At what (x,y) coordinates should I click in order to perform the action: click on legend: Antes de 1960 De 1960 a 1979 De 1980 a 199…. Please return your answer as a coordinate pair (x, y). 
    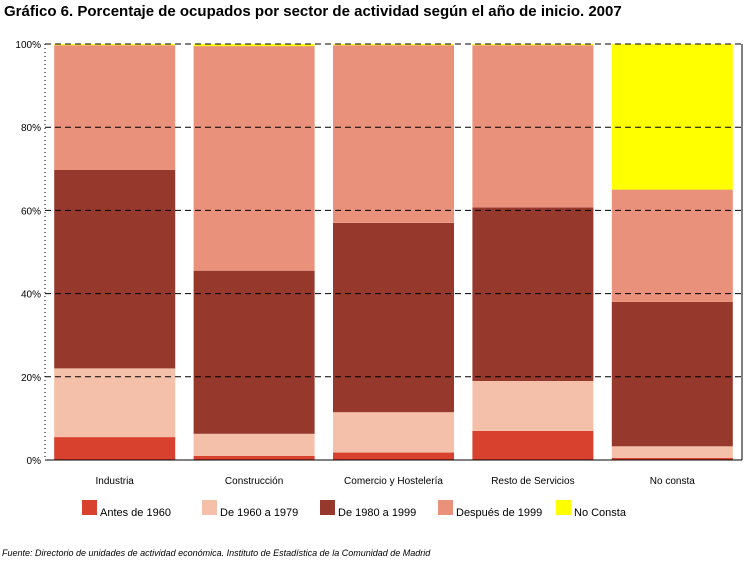
    Looking at the image, I should click on (354, 509).